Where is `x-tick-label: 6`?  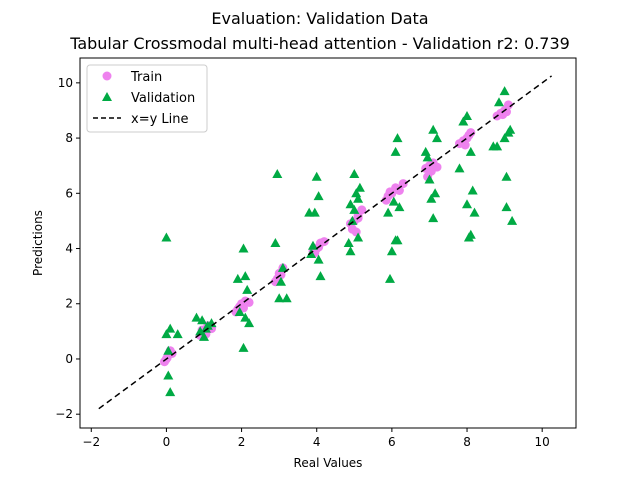 x-tick-label: 6 is located at coordinates (392, 442).